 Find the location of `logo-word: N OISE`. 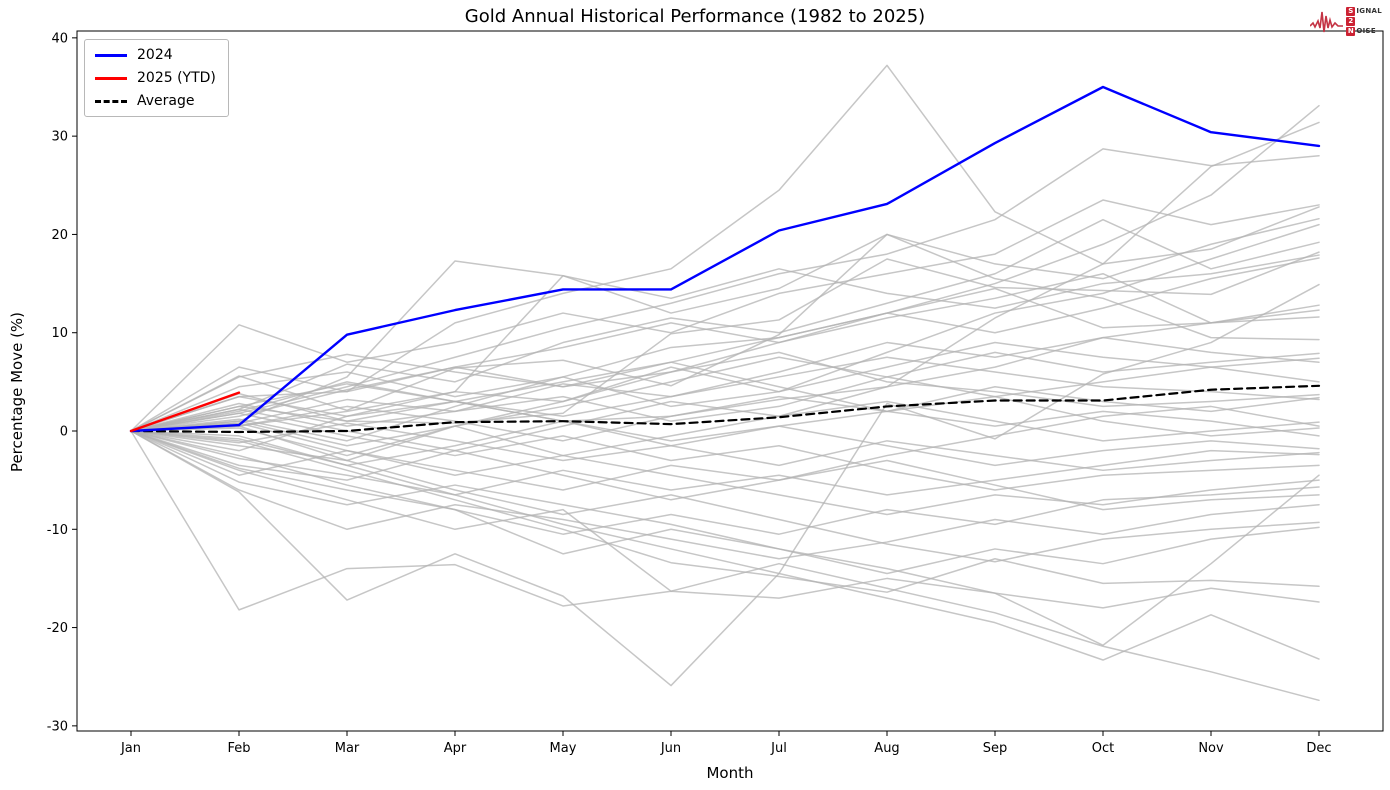

logo-word: N OISE is located at coordinates (1364, 31).